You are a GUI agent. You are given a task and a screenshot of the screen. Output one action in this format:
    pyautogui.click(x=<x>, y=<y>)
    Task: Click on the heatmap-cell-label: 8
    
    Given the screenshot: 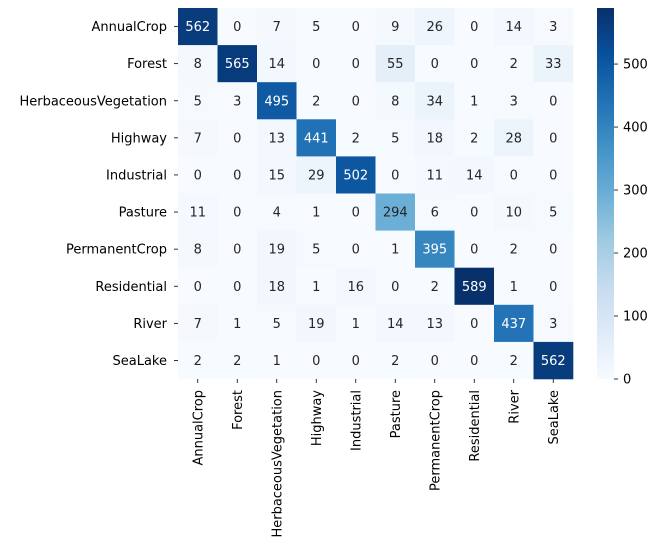 What is the action you would take?
    pyautogui.click(x=395, y=101)
    